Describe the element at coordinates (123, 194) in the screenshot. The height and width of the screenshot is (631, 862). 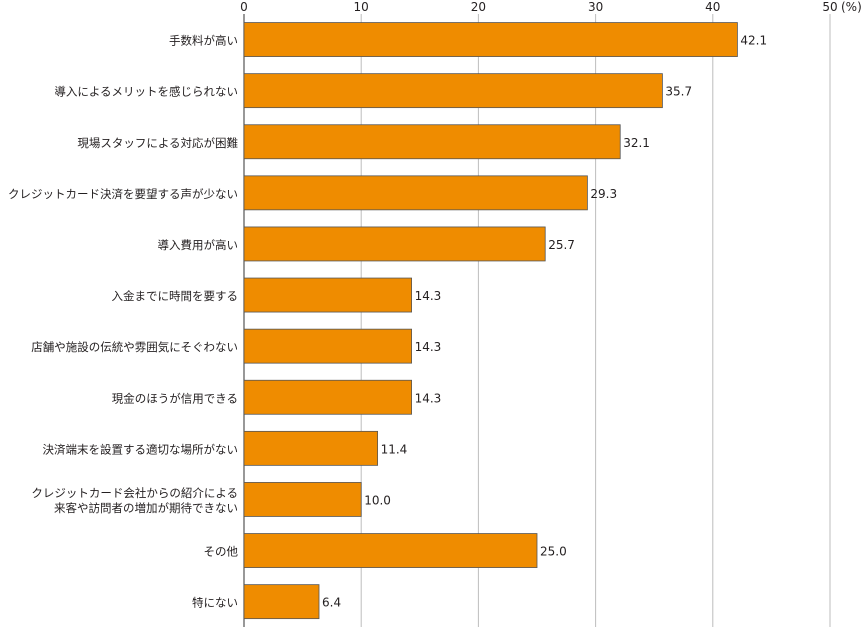
I see `category-label: クレジットカード決済を要望する声が少ない` at that location.